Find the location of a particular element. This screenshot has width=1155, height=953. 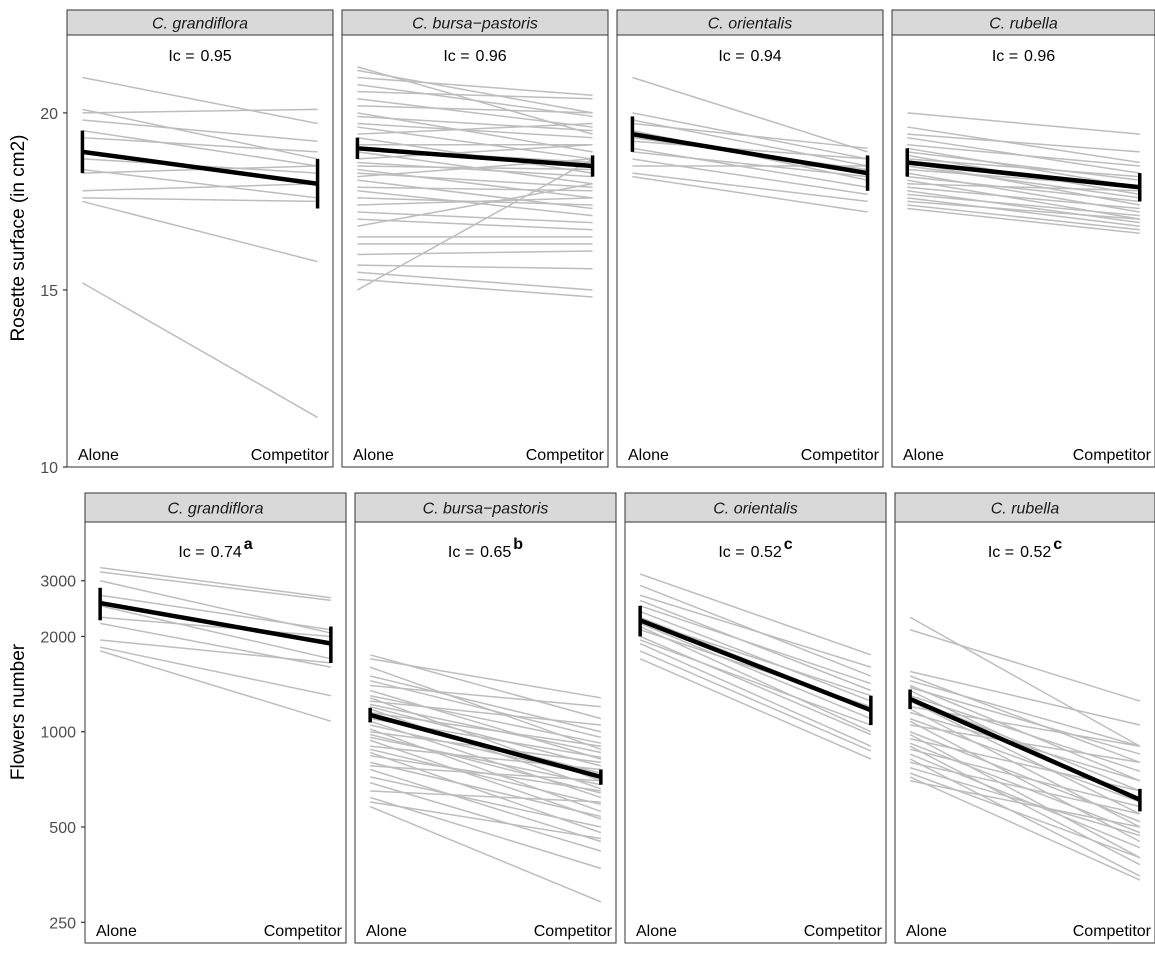

ic-value: 0.94 is located at coordinates (766, 56).